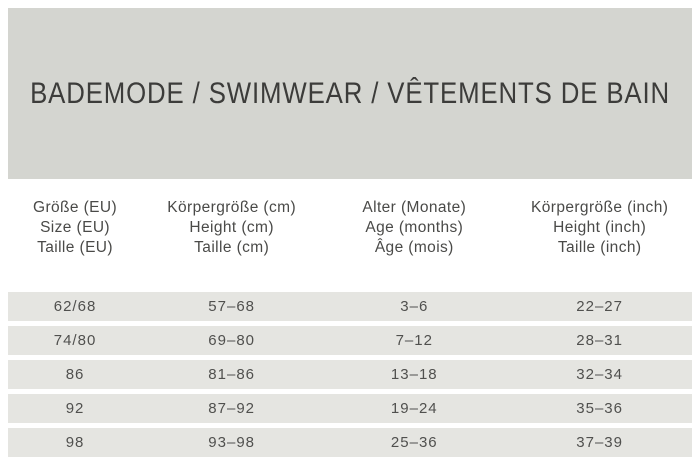 The width and height of the screenshot is (700, 465). I want to click on column-header-height-cm: Körpergröße (cm) Height (cm) Taille (cm), so click(231, 228).